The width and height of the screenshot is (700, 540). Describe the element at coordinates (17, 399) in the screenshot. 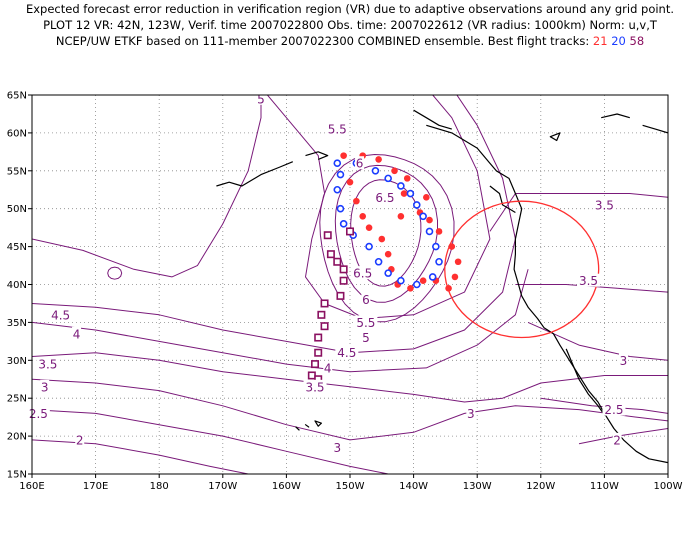

I see `lat-tick-label: 25N` at that location.